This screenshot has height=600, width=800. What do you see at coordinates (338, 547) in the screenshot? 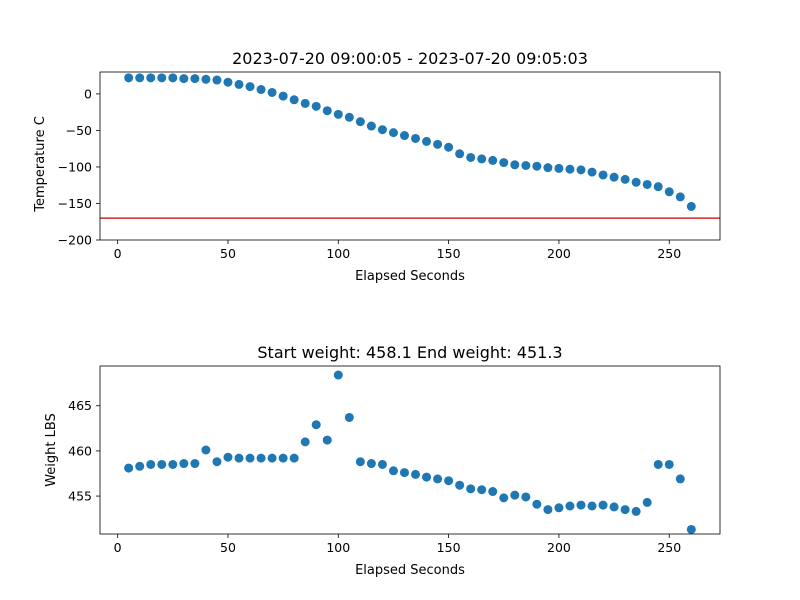
I see `weight-x-tick-label: 100` at bounding box center [338, 547].